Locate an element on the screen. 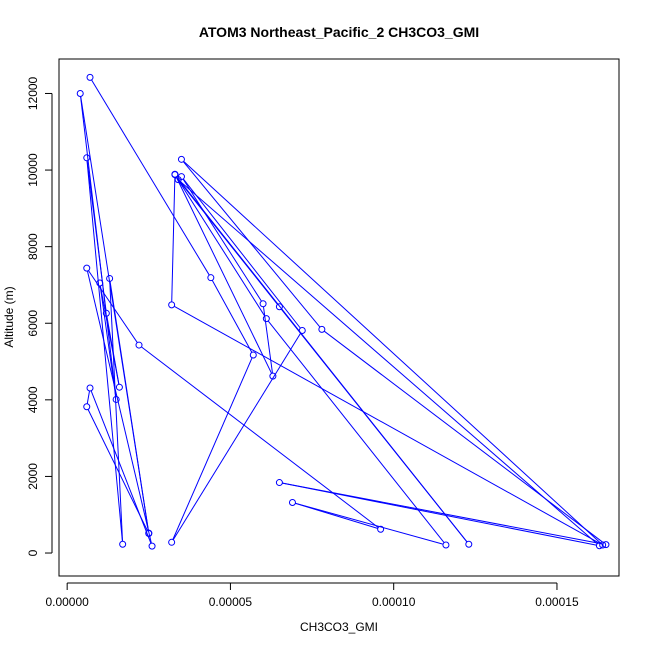  x-tick-label: 0.00000 is located at coordinates (67, 602).